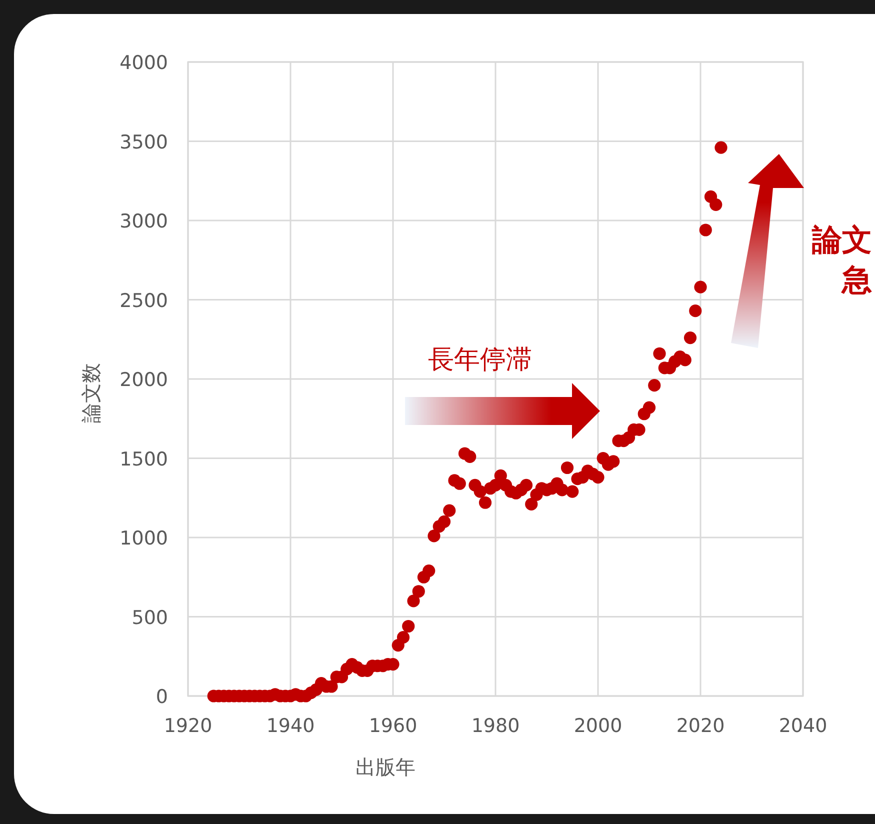  Describe the element at coordinates (495, 726) in the screenshot. I see `x-tick-label: 1980` at that location.